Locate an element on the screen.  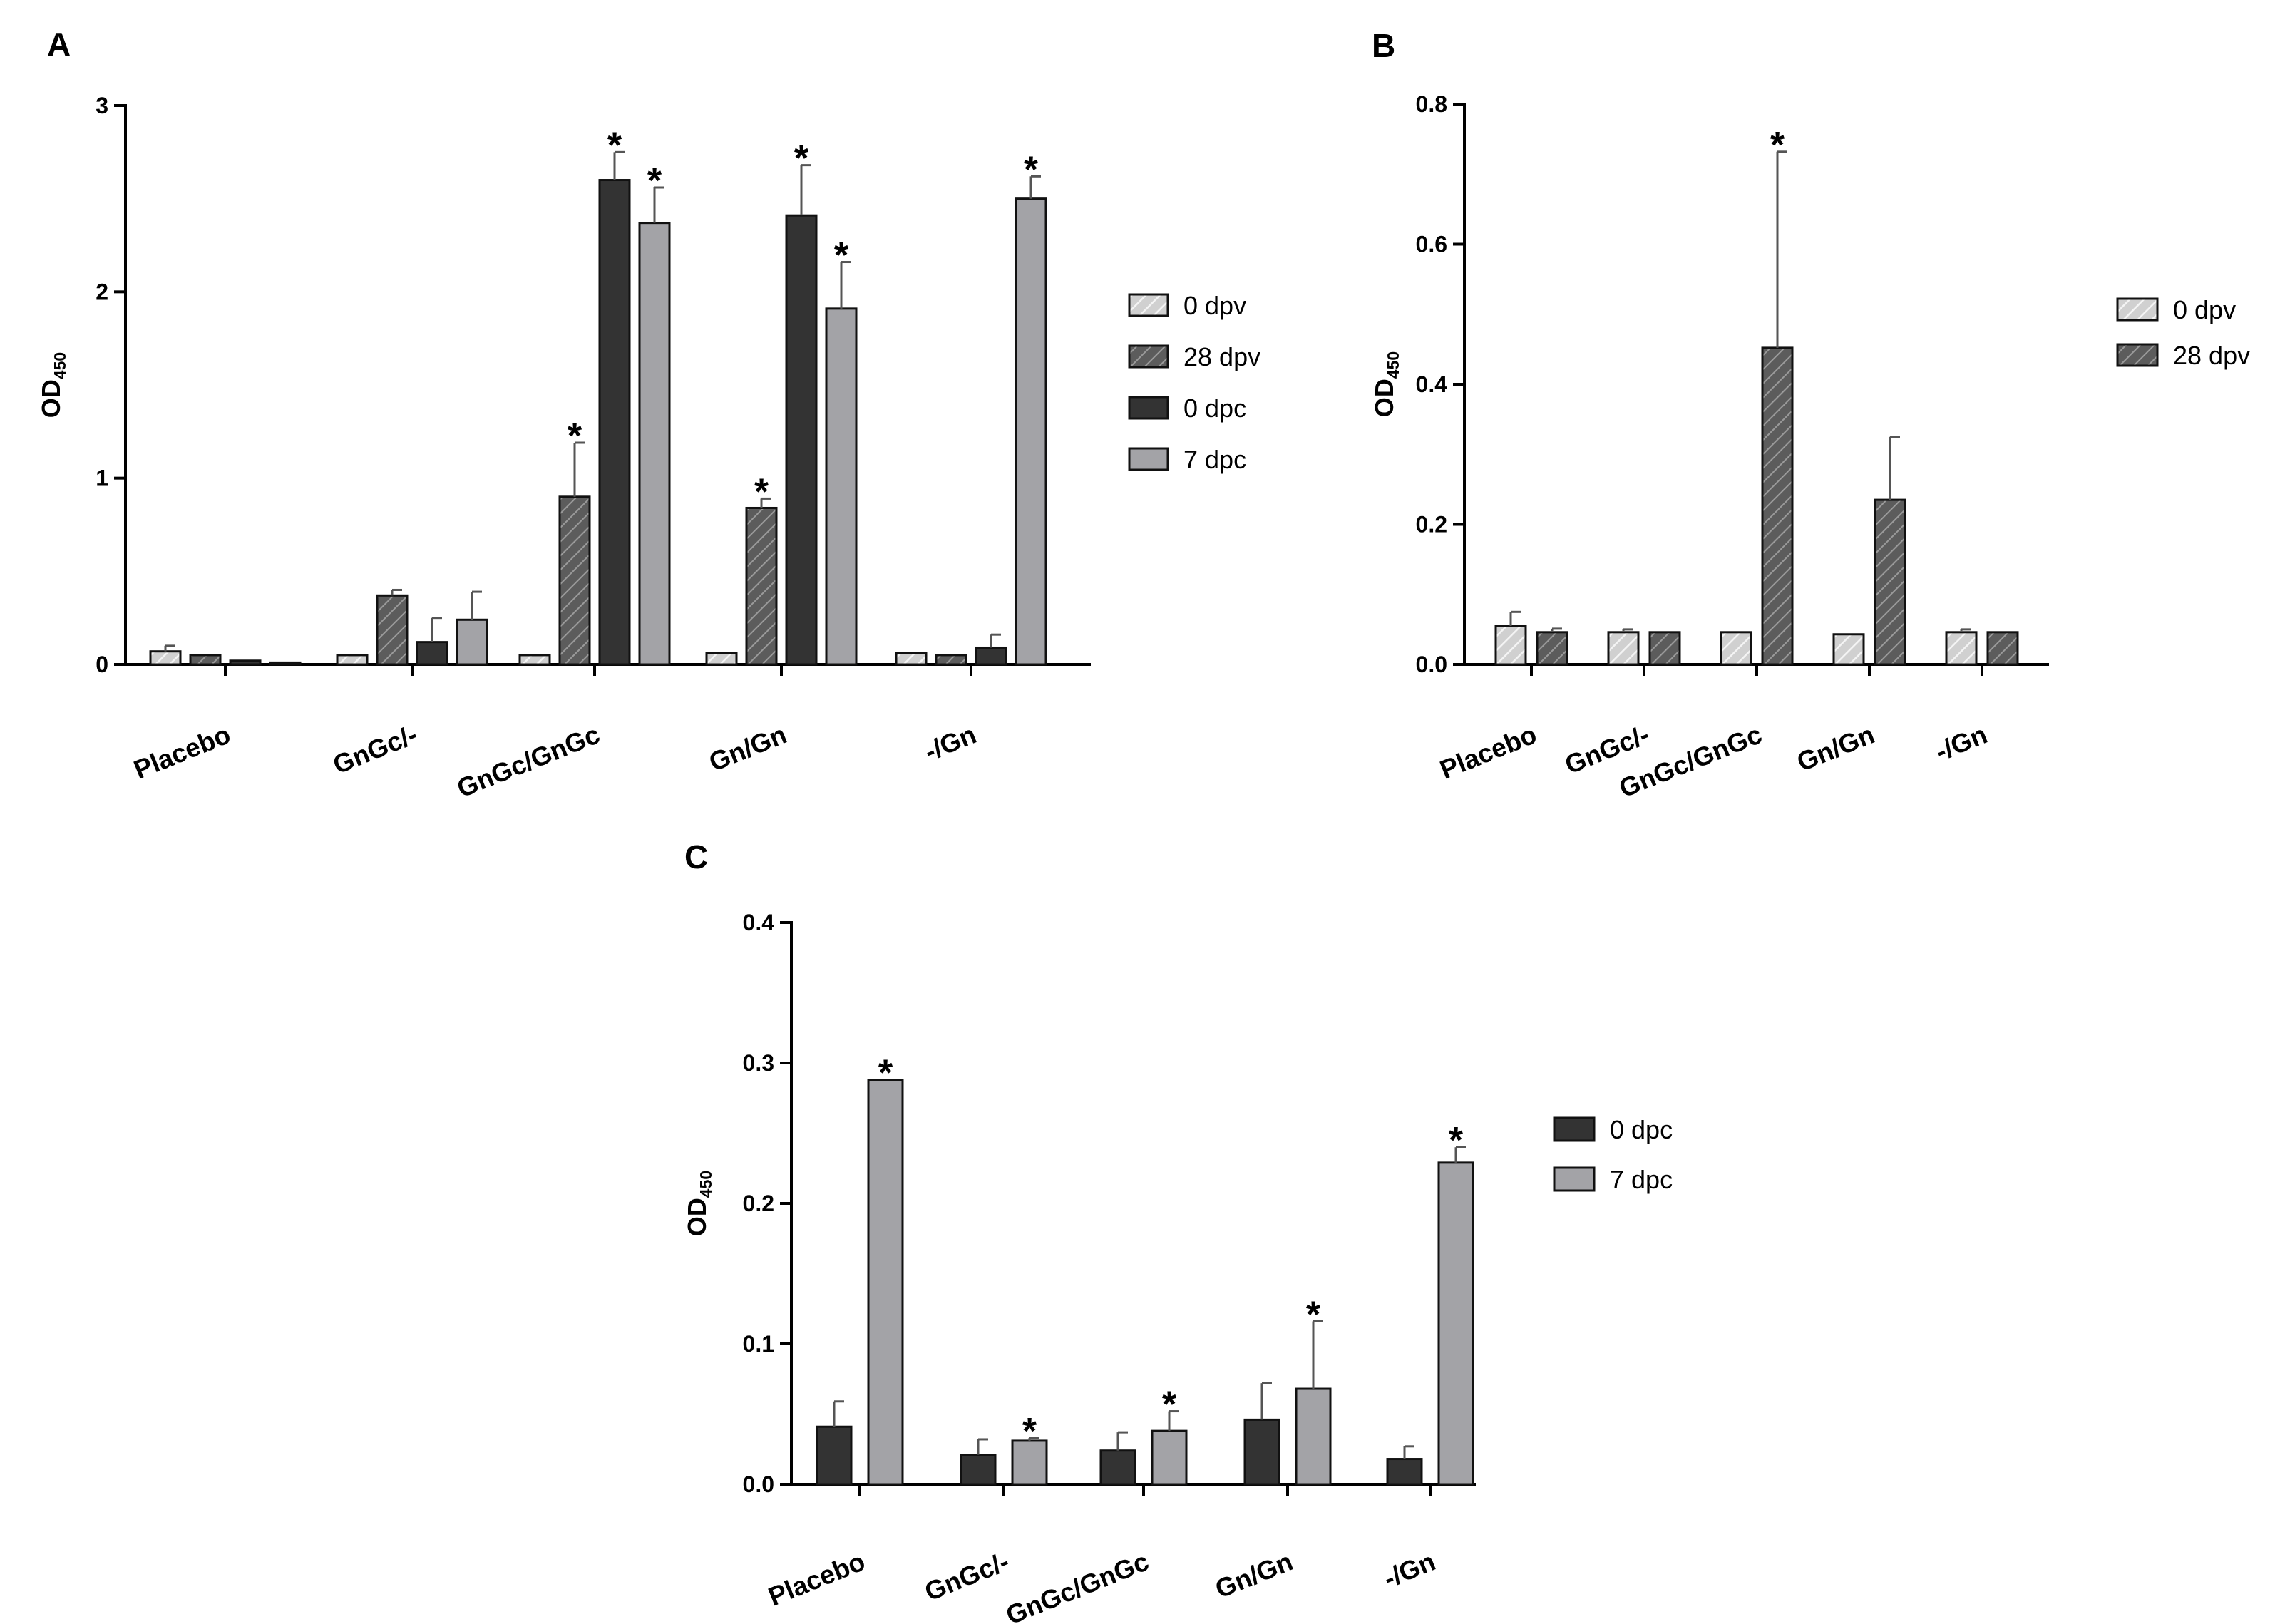
y-tick-label: 3 is located at coordinates (102, 105).